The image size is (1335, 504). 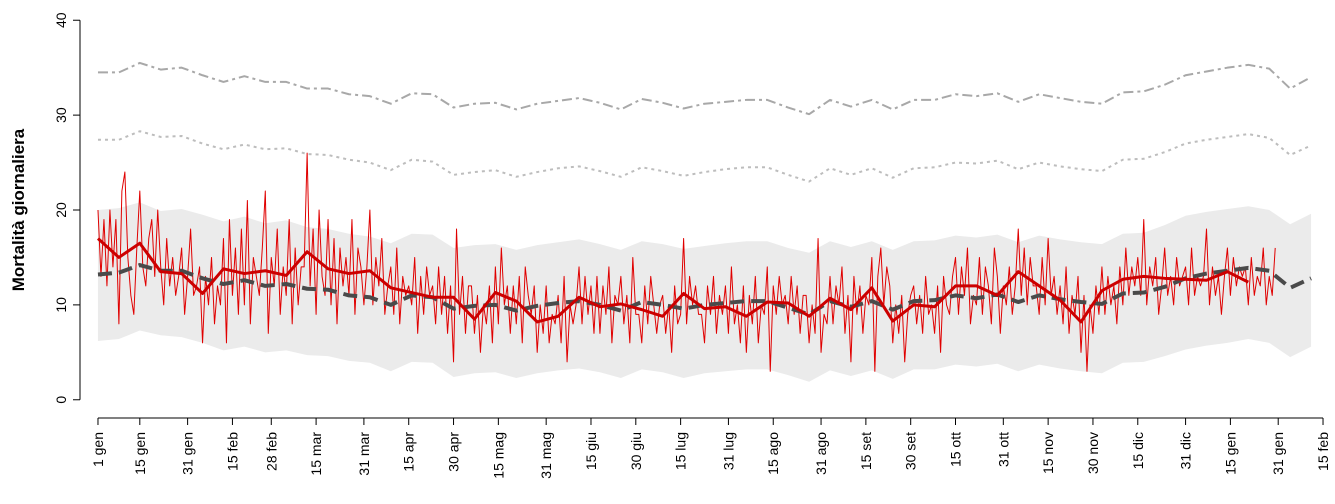 I want to click on x-tick-label: 30 nov, so click(x=1093, y=453).